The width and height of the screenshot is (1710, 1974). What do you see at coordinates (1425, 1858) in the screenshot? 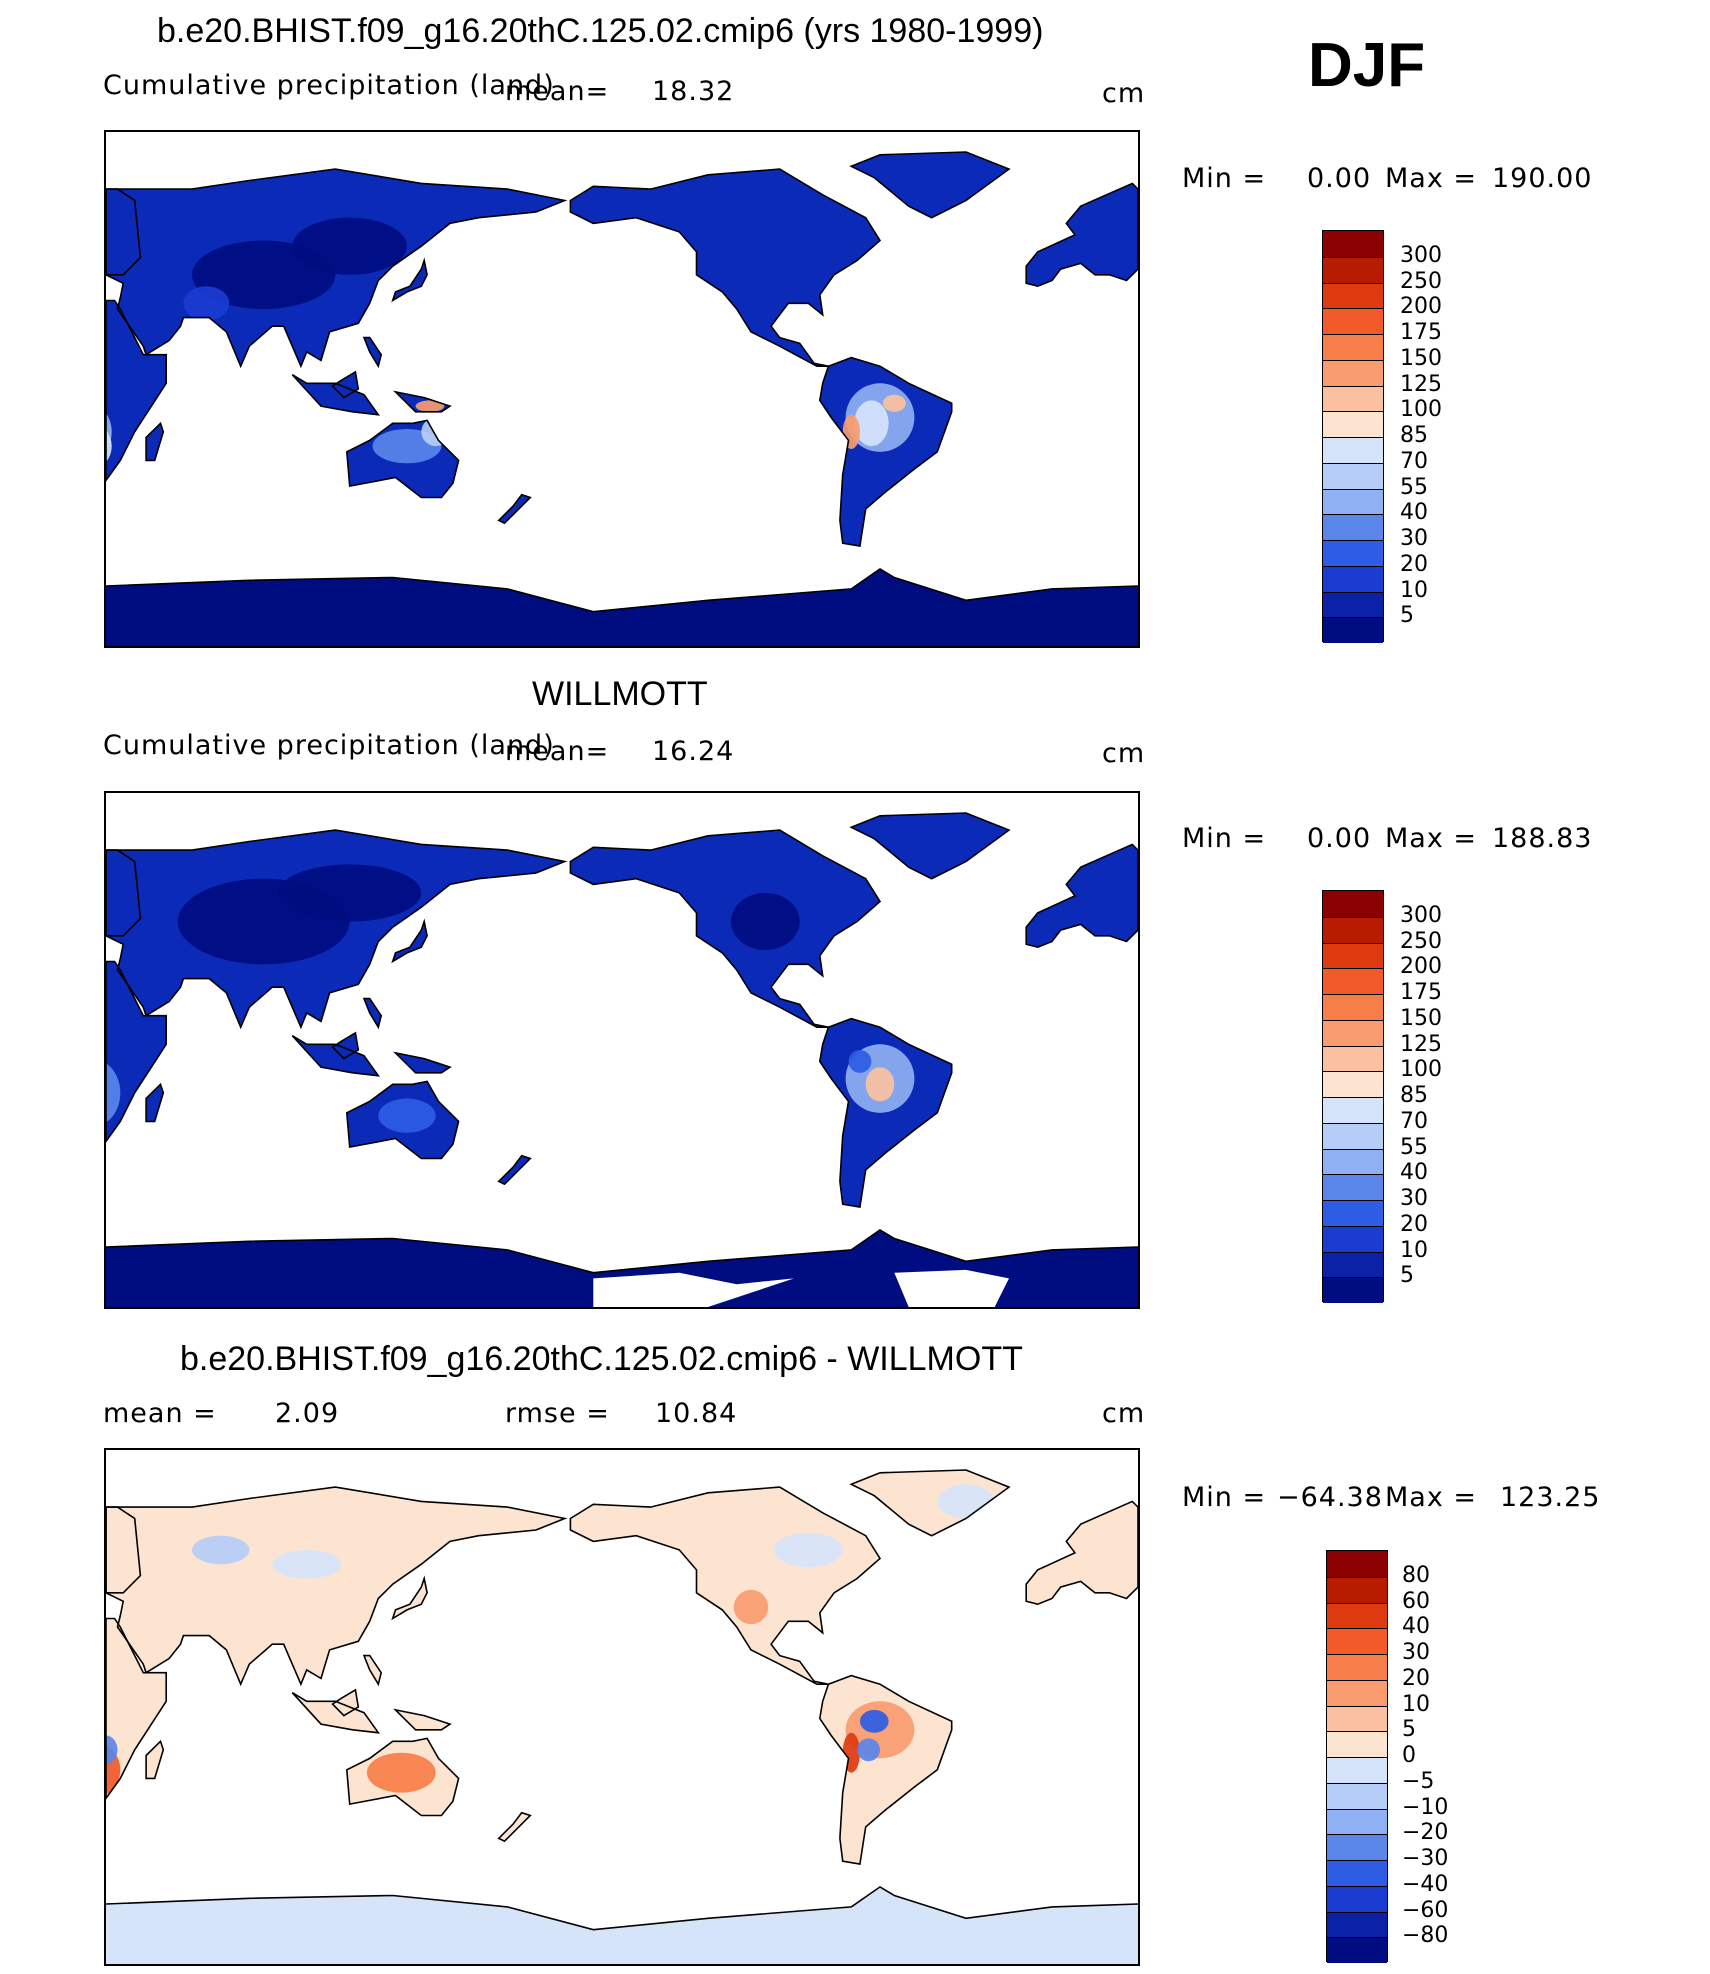
I see `colorbar-tick-label: −30` at bounding box center [1425, 1858].